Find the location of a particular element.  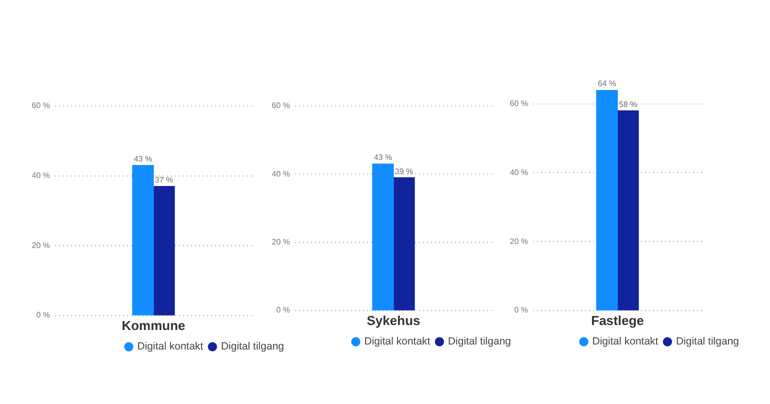

data-label: 64 % is located at coordinates (607, 83).